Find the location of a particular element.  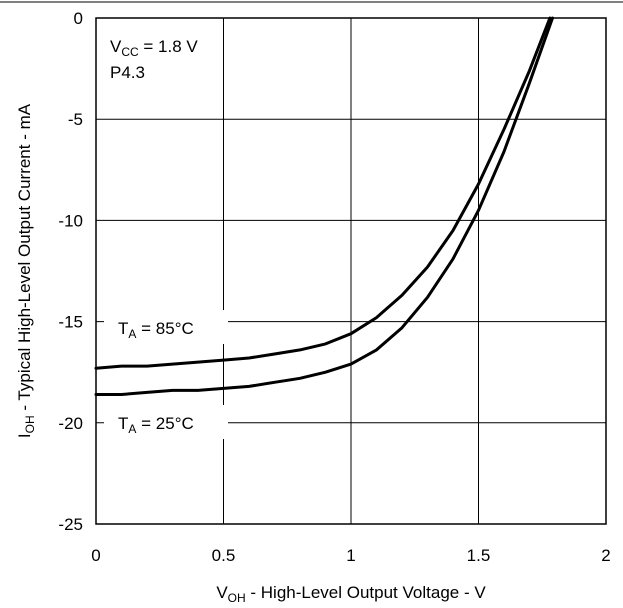

x-tick-label: 0.5 is located at coordinates (224, 555).